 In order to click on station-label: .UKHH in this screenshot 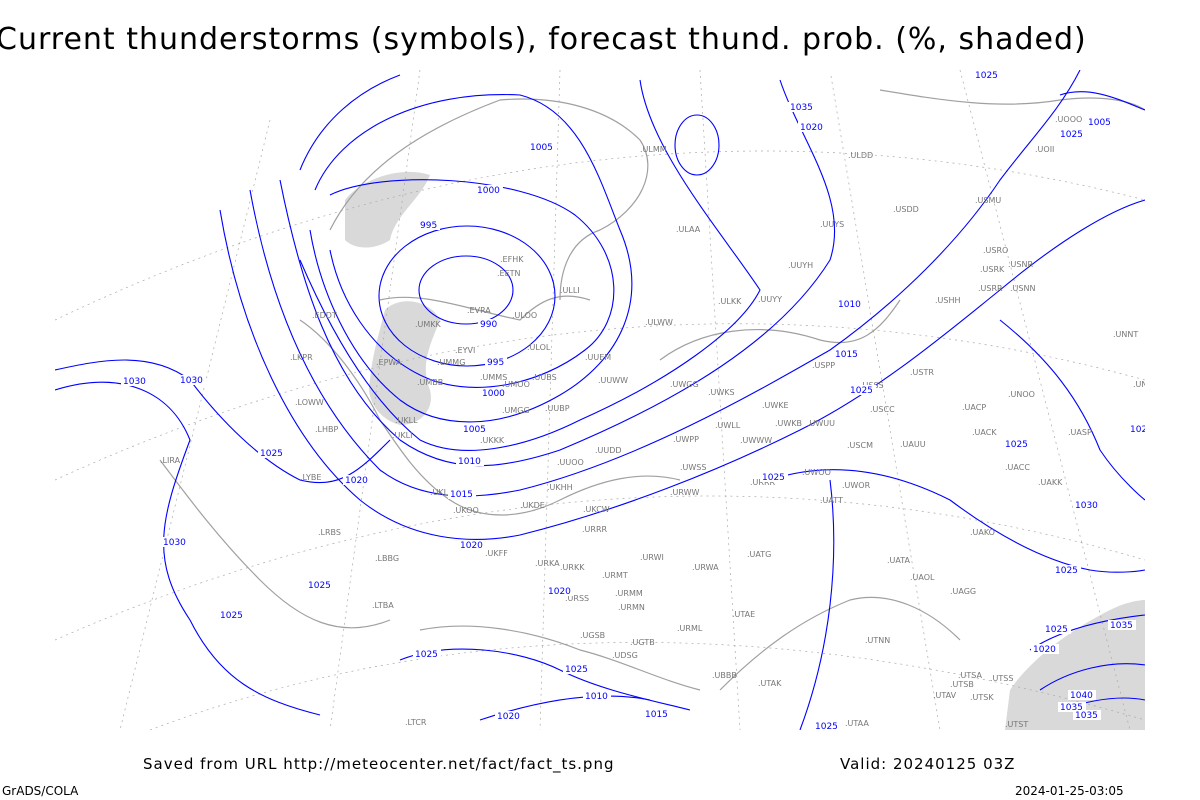, I will do `click(560, 487)`.